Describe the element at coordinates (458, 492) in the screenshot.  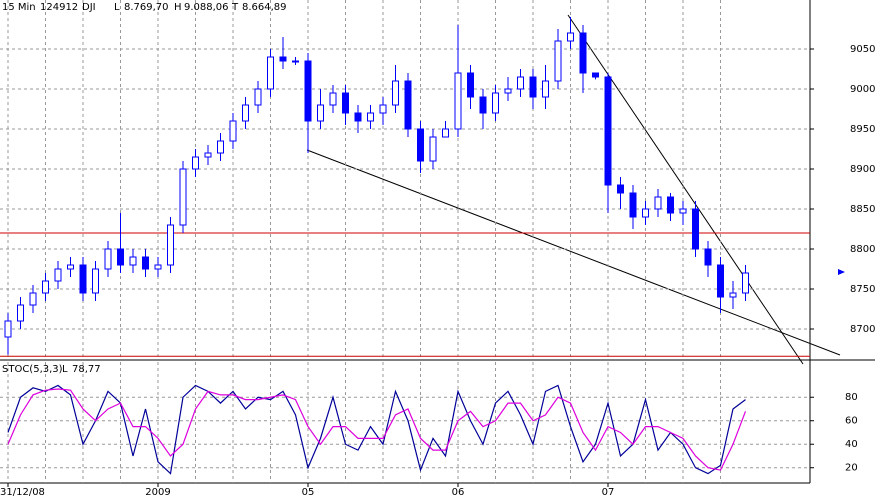
I see `x-tick-label: 06` at that location.